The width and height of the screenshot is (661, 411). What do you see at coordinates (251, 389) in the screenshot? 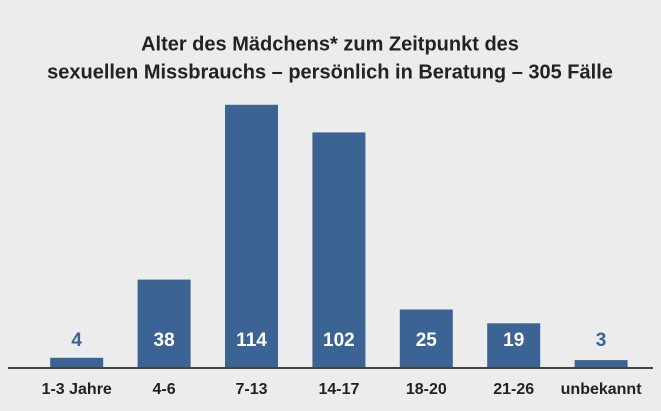
I see `x-tick-label: 7-13` at bounding box center [251, 389].